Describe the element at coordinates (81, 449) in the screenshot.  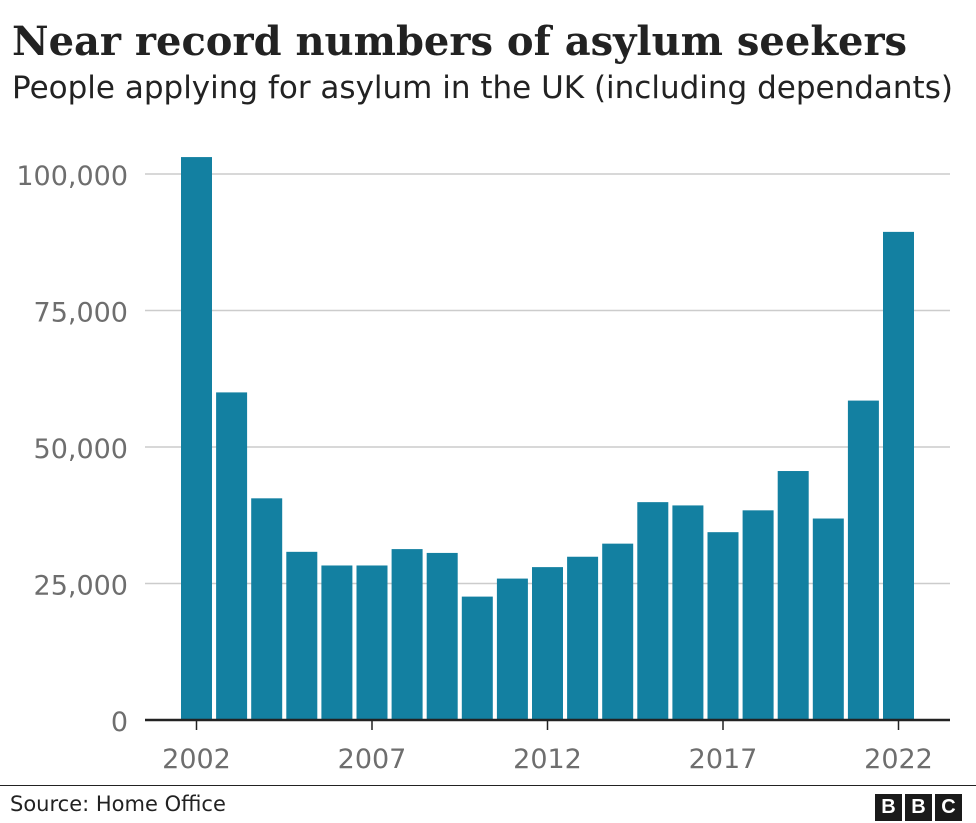
I see `y-tick-label: 50,000` at that location.